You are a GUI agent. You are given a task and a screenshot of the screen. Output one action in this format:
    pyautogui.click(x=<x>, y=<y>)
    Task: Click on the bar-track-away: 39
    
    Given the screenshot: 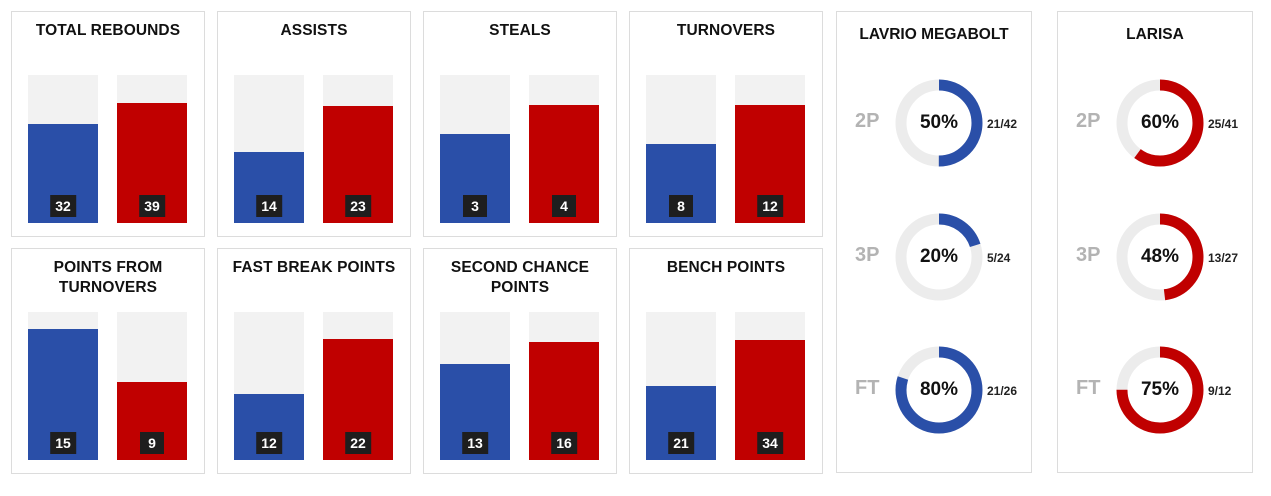 What is the action you would take?
    pyautogui.click(x=152, y=149)
    